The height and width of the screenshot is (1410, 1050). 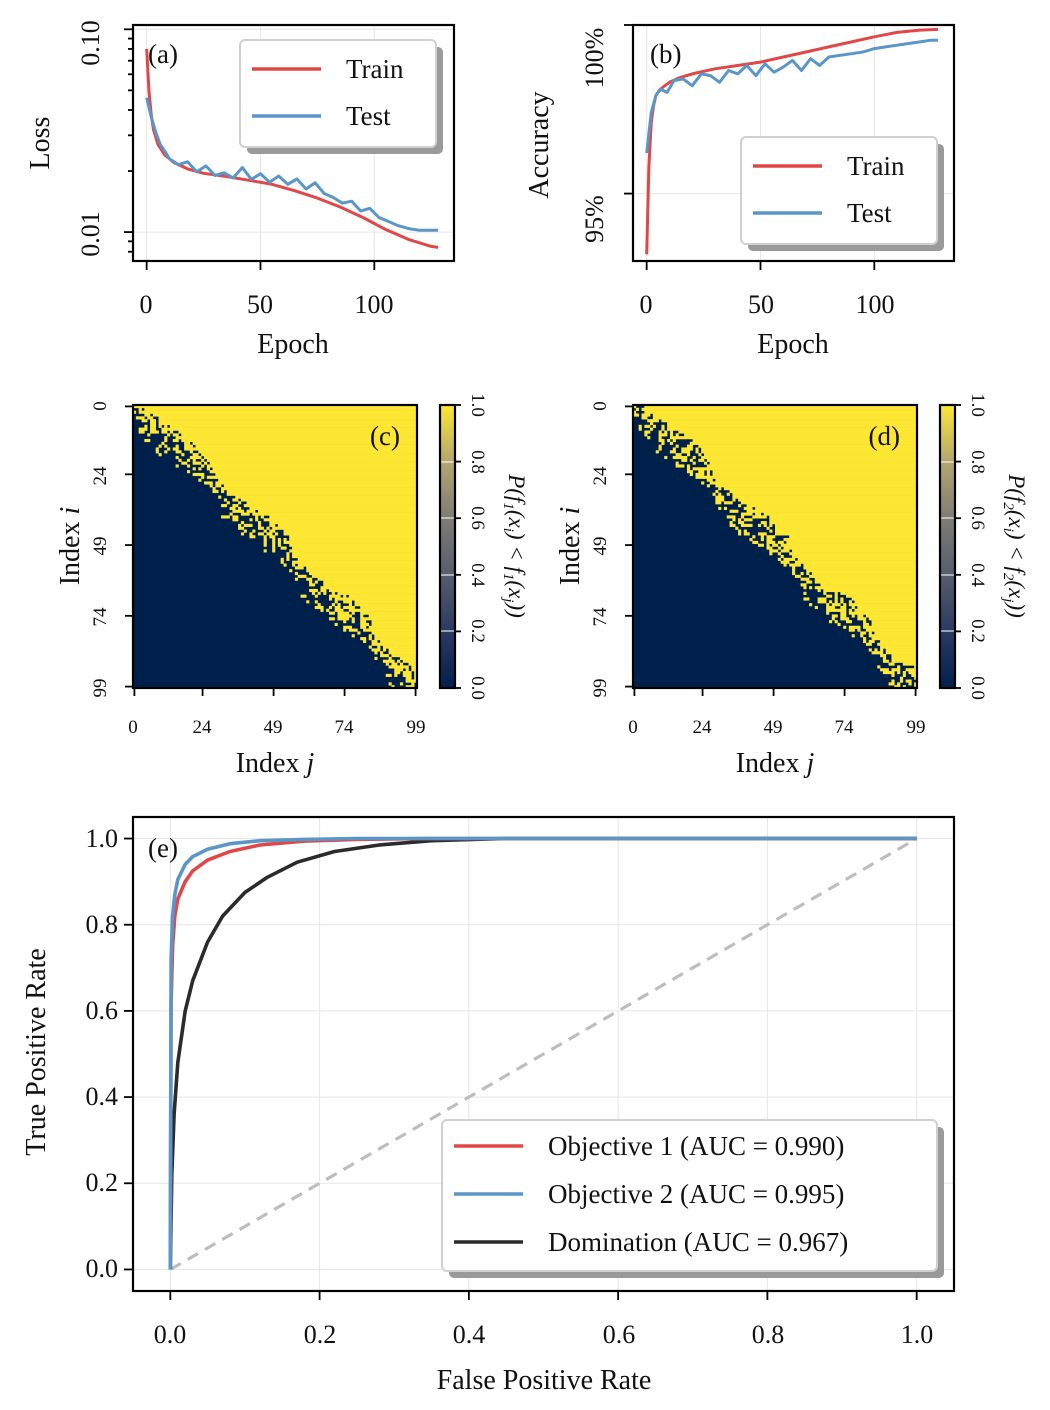 I want to click on panel-b-xtick-1: 50, so click(x=761, y=304).